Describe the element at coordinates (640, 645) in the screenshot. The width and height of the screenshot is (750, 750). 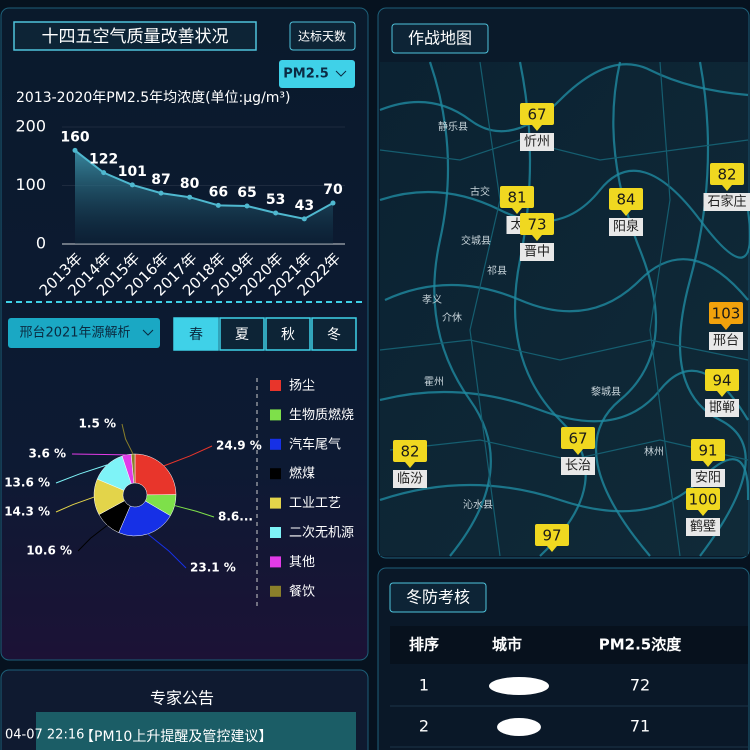
I see `table-header-cell: PM2.5浓度` at that location.